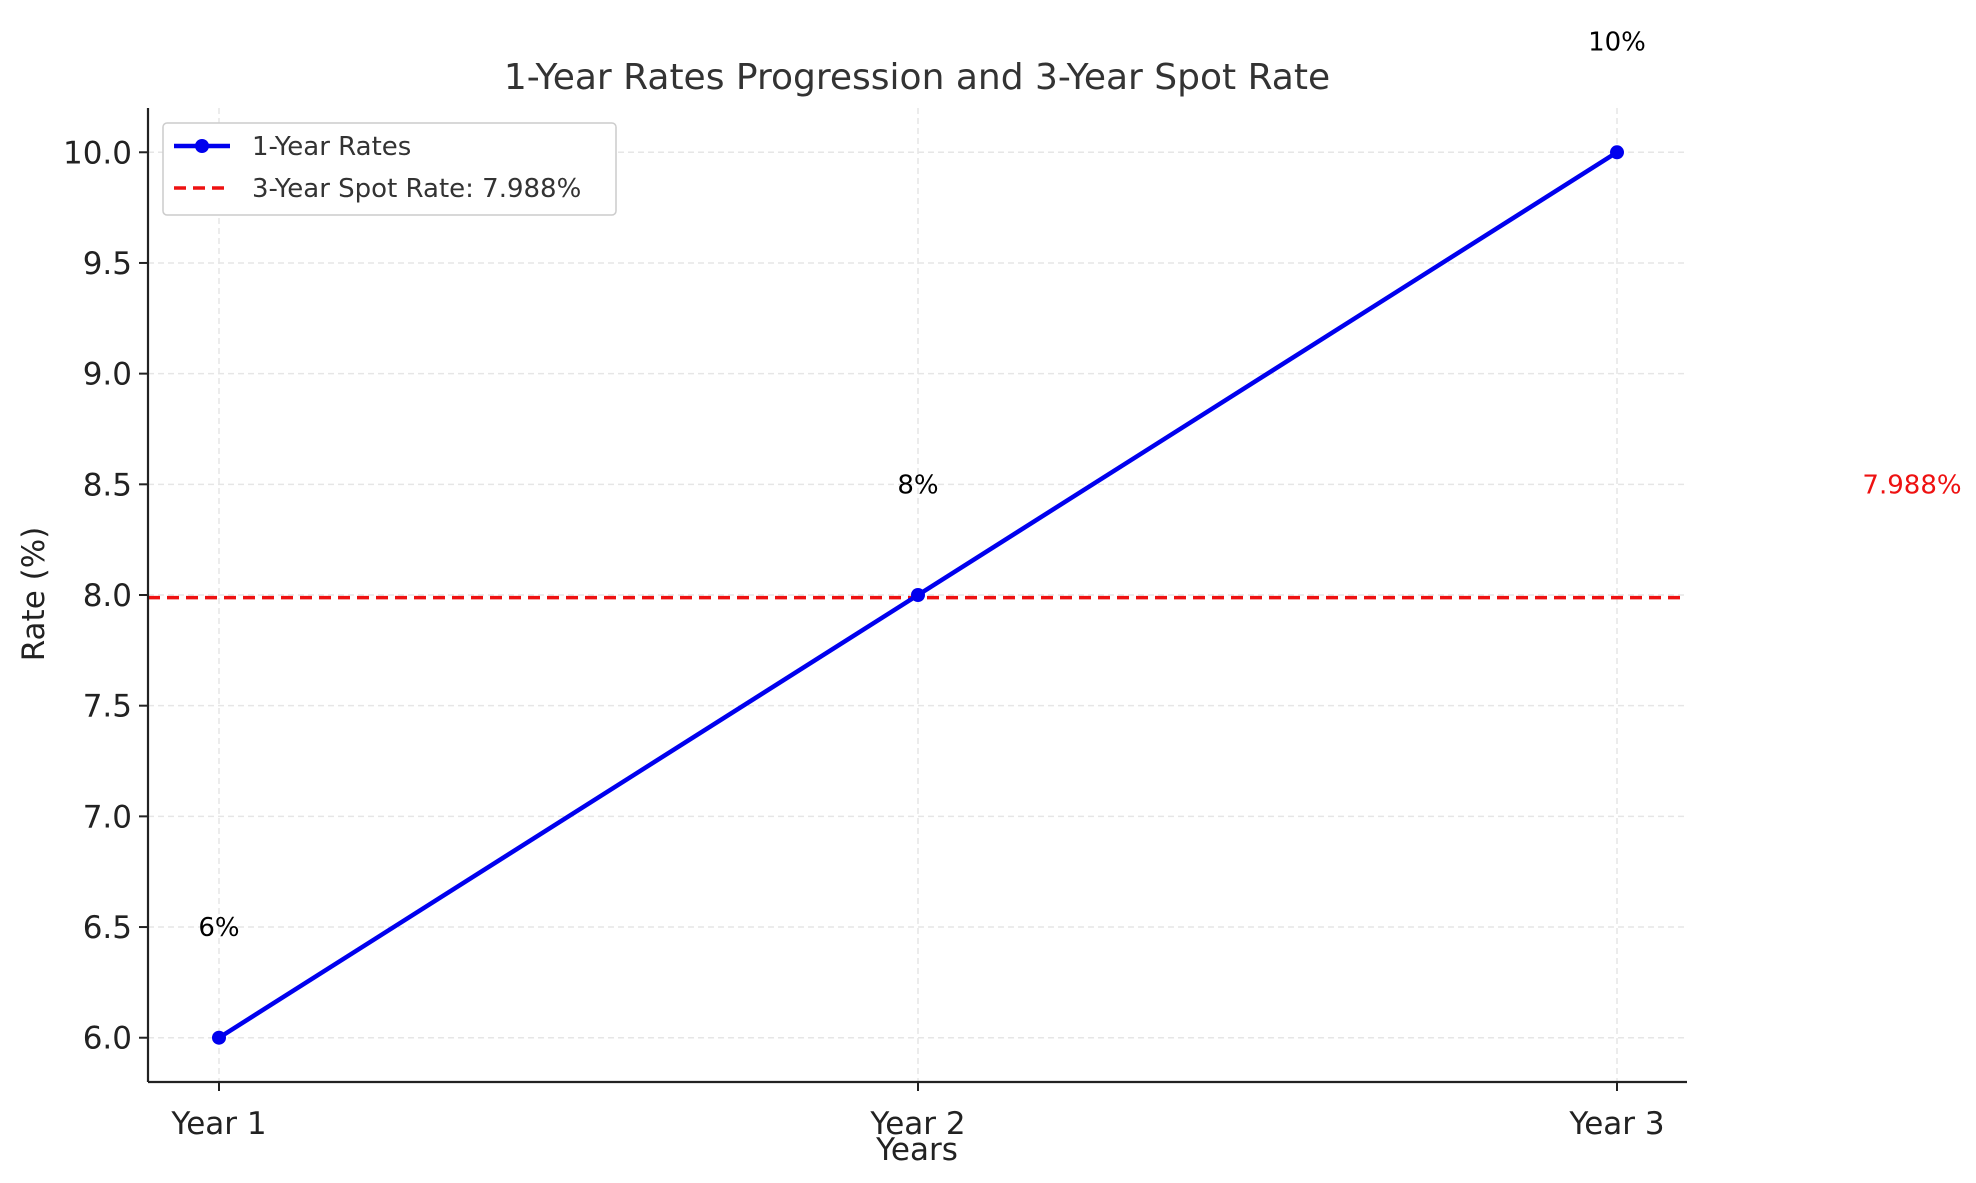 This screenshot has width=1976, height=1183. What do you see at coordinates (916, 1150) in the screenshot?
I see `x-axis-label: Years` at bounding box center [916, 1150].